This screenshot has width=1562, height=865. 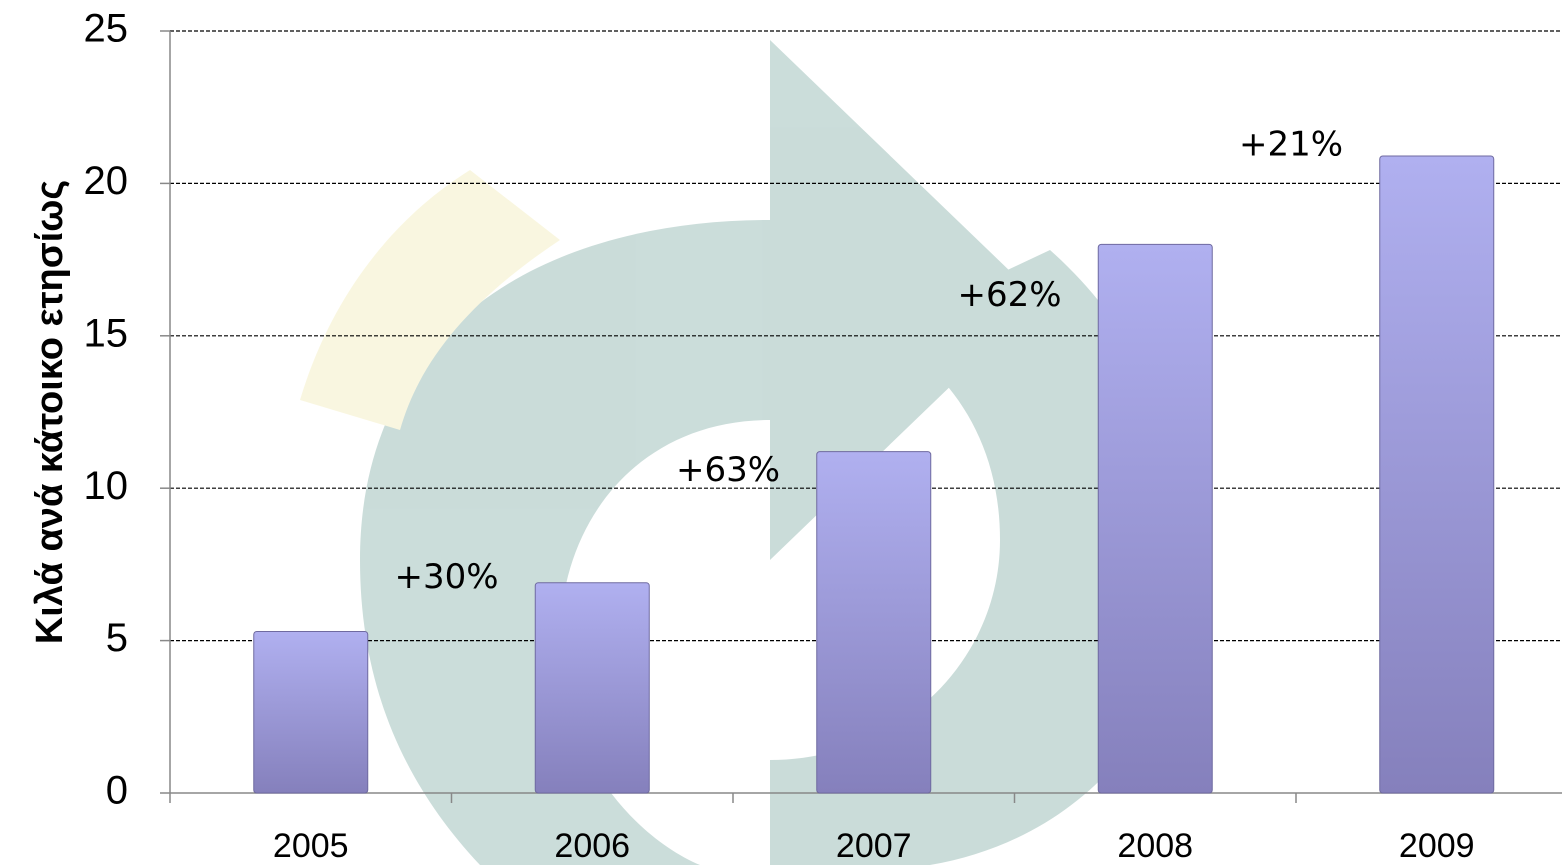 What do you see at coordinates (728, 470) in the screenshot?
I see `annotation: +63%` at bounding box center [728, 470].